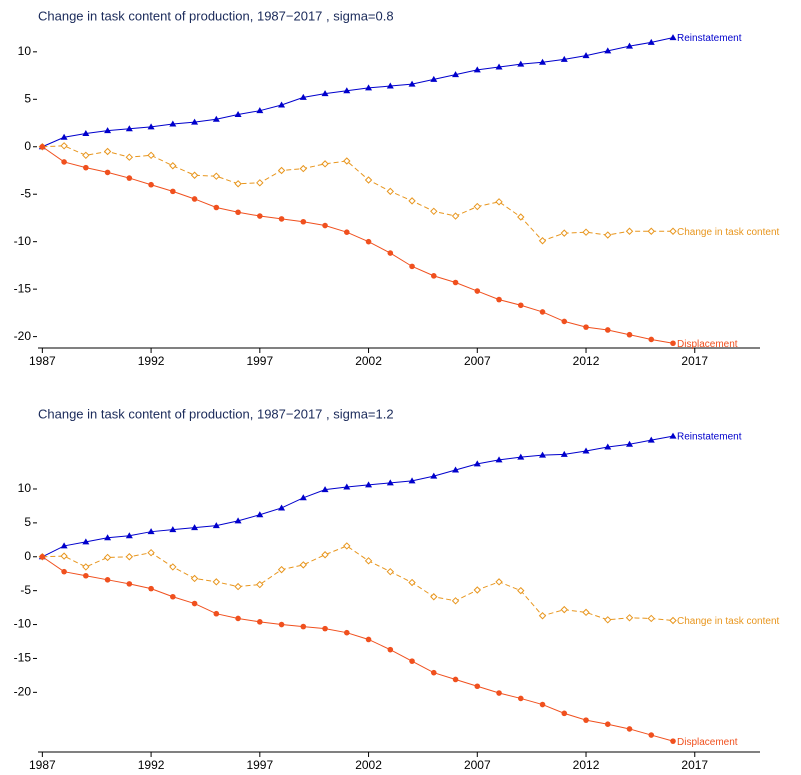 The width and height of the screenshot is (801, 775). What do you see at coordinates (709, 437) in the screenshot?
I see `series-label: Reinstatement` at bounding box center [709, 437].